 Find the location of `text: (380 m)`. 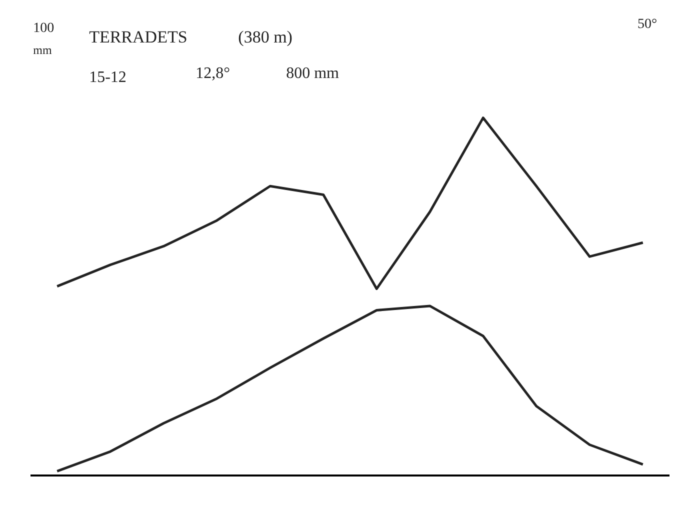

text: (380 m) is located at coordinates (265, 36).